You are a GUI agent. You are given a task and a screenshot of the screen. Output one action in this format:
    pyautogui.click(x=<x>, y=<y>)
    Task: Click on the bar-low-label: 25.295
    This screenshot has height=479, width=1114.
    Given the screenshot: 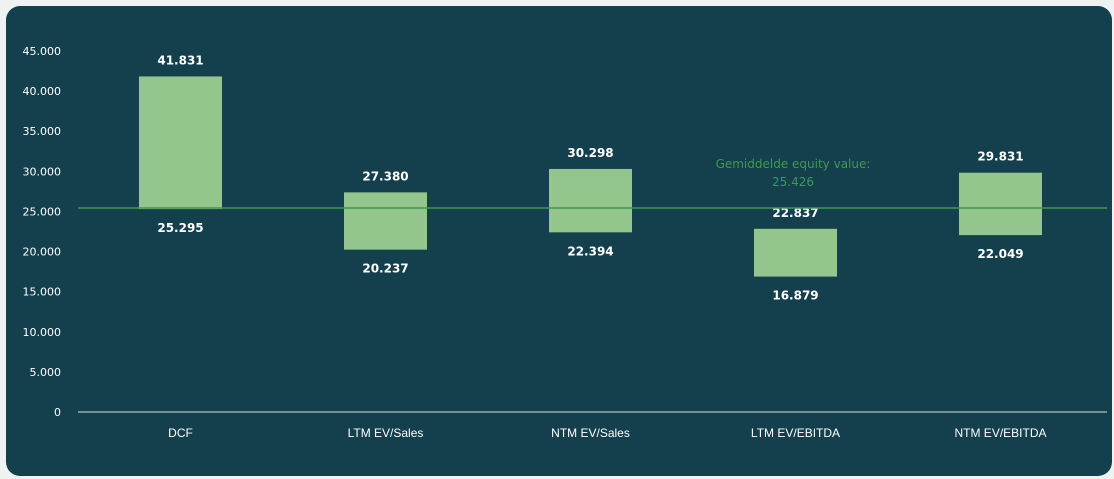 What is the action you would take?
    pyautogui.click(x=180, y=228)
    